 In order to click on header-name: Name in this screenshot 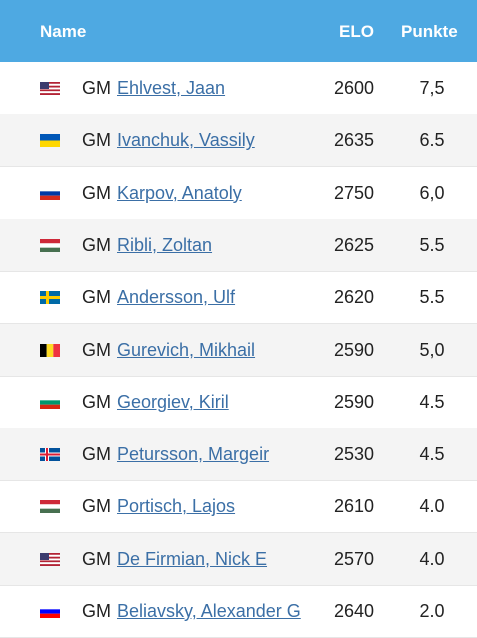, I will do `click(63, 31)`.